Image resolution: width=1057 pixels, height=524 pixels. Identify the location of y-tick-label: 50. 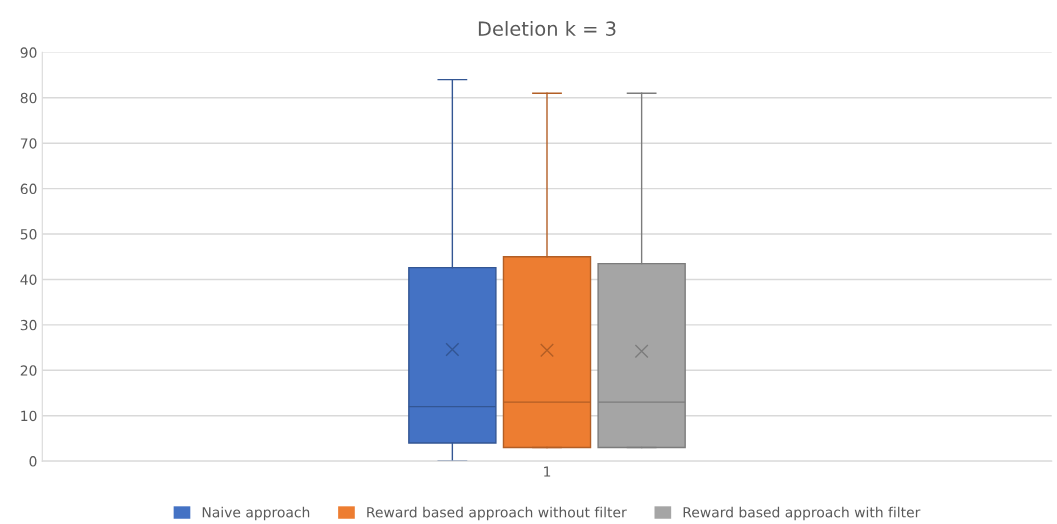
(28, 234).